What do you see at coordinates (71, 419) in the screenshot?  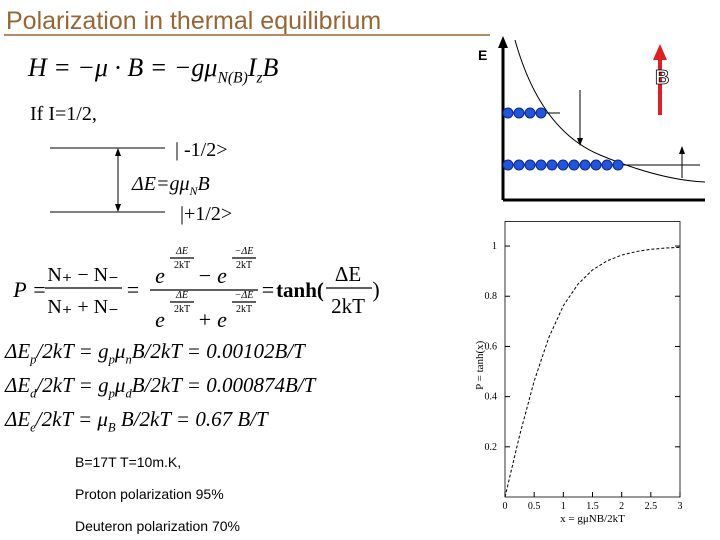 I see `equation-part: /2kT = μ` at bounding box center [71, 419].